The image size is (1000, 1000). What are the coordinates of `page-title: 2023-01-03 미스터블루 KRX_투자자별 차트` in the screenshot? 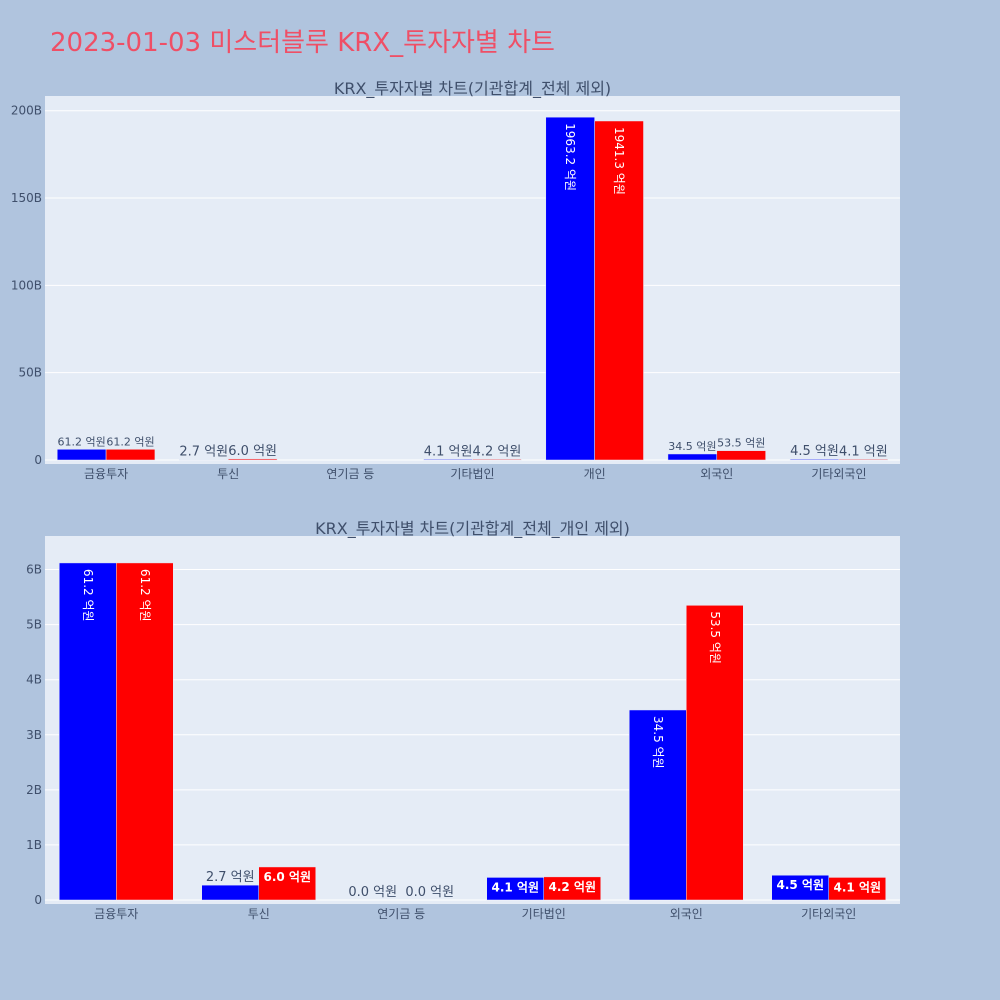 It's located at (302, 43).